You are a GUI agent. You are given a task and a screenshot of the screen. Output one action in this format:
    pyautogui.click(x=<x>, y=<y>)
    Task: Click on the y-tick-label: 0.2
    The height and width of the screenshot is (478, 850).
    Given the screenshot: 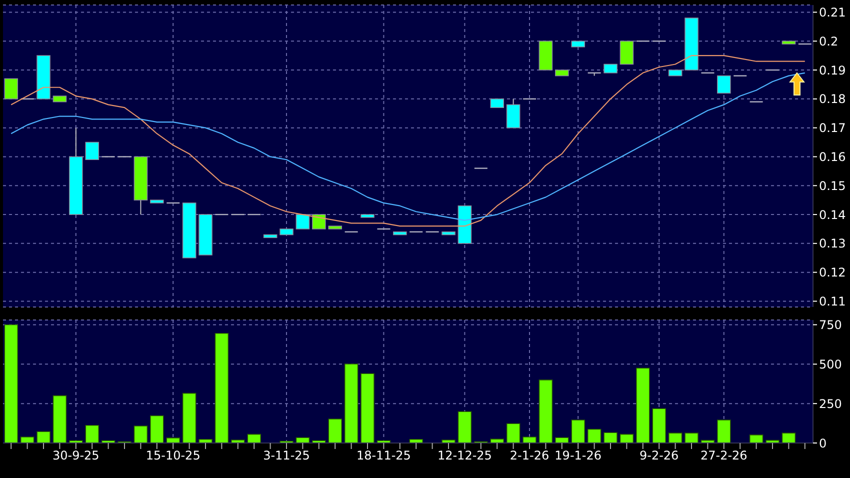 What is the action you would take?
    pyautogui.click(x=828, y=41)
    